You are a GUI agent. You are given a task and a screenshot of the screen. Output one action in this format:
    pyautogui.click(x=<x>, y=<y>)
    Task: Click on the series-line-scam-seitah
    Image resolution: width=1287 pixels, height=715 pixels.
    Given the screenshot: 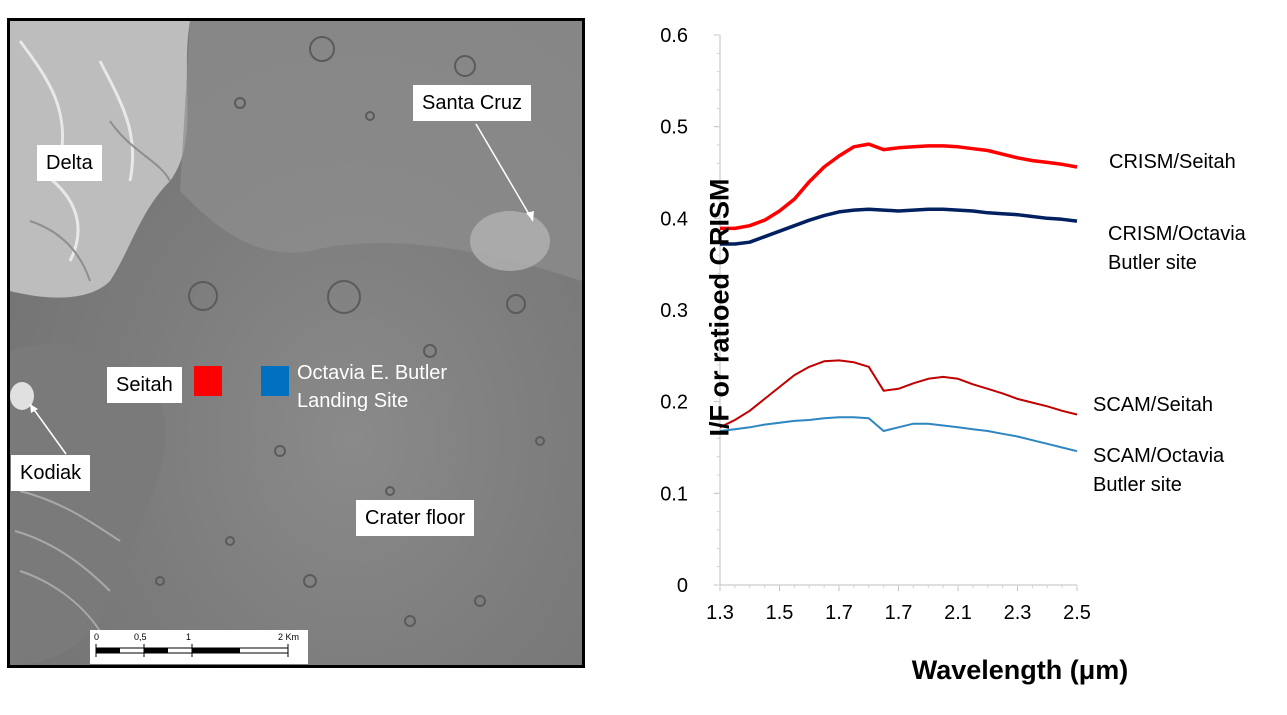 What is the action you would take?
    pyautogui.click(x=898, y=394)
    